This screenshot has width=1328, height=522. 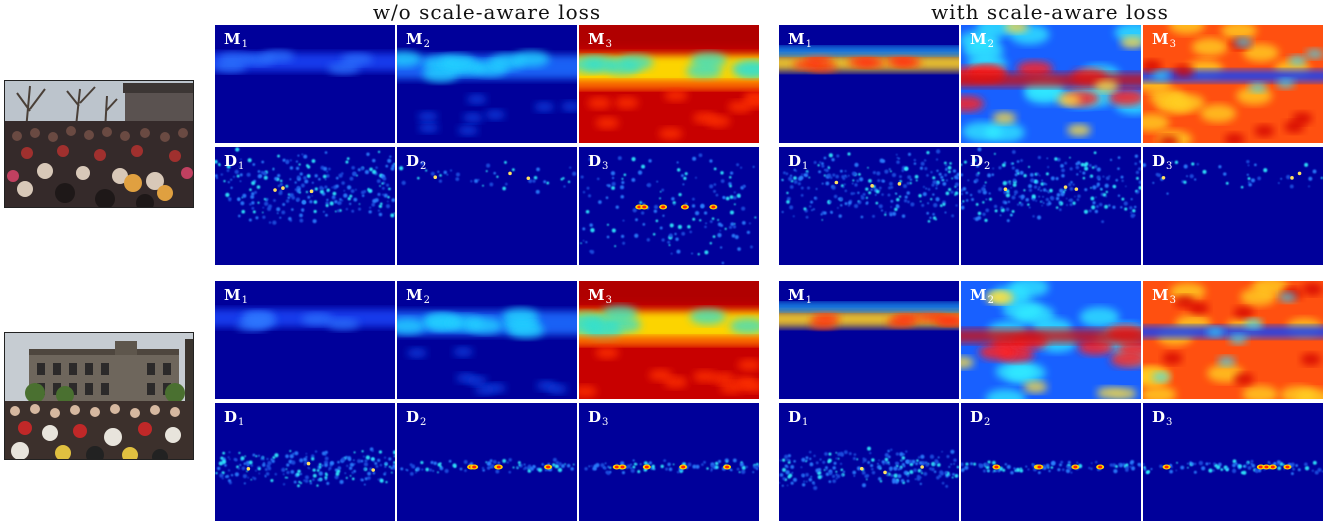 I want to click on heading-with-scale-aware-loss: with scale-aware loss, so click(x=1050, y=12).